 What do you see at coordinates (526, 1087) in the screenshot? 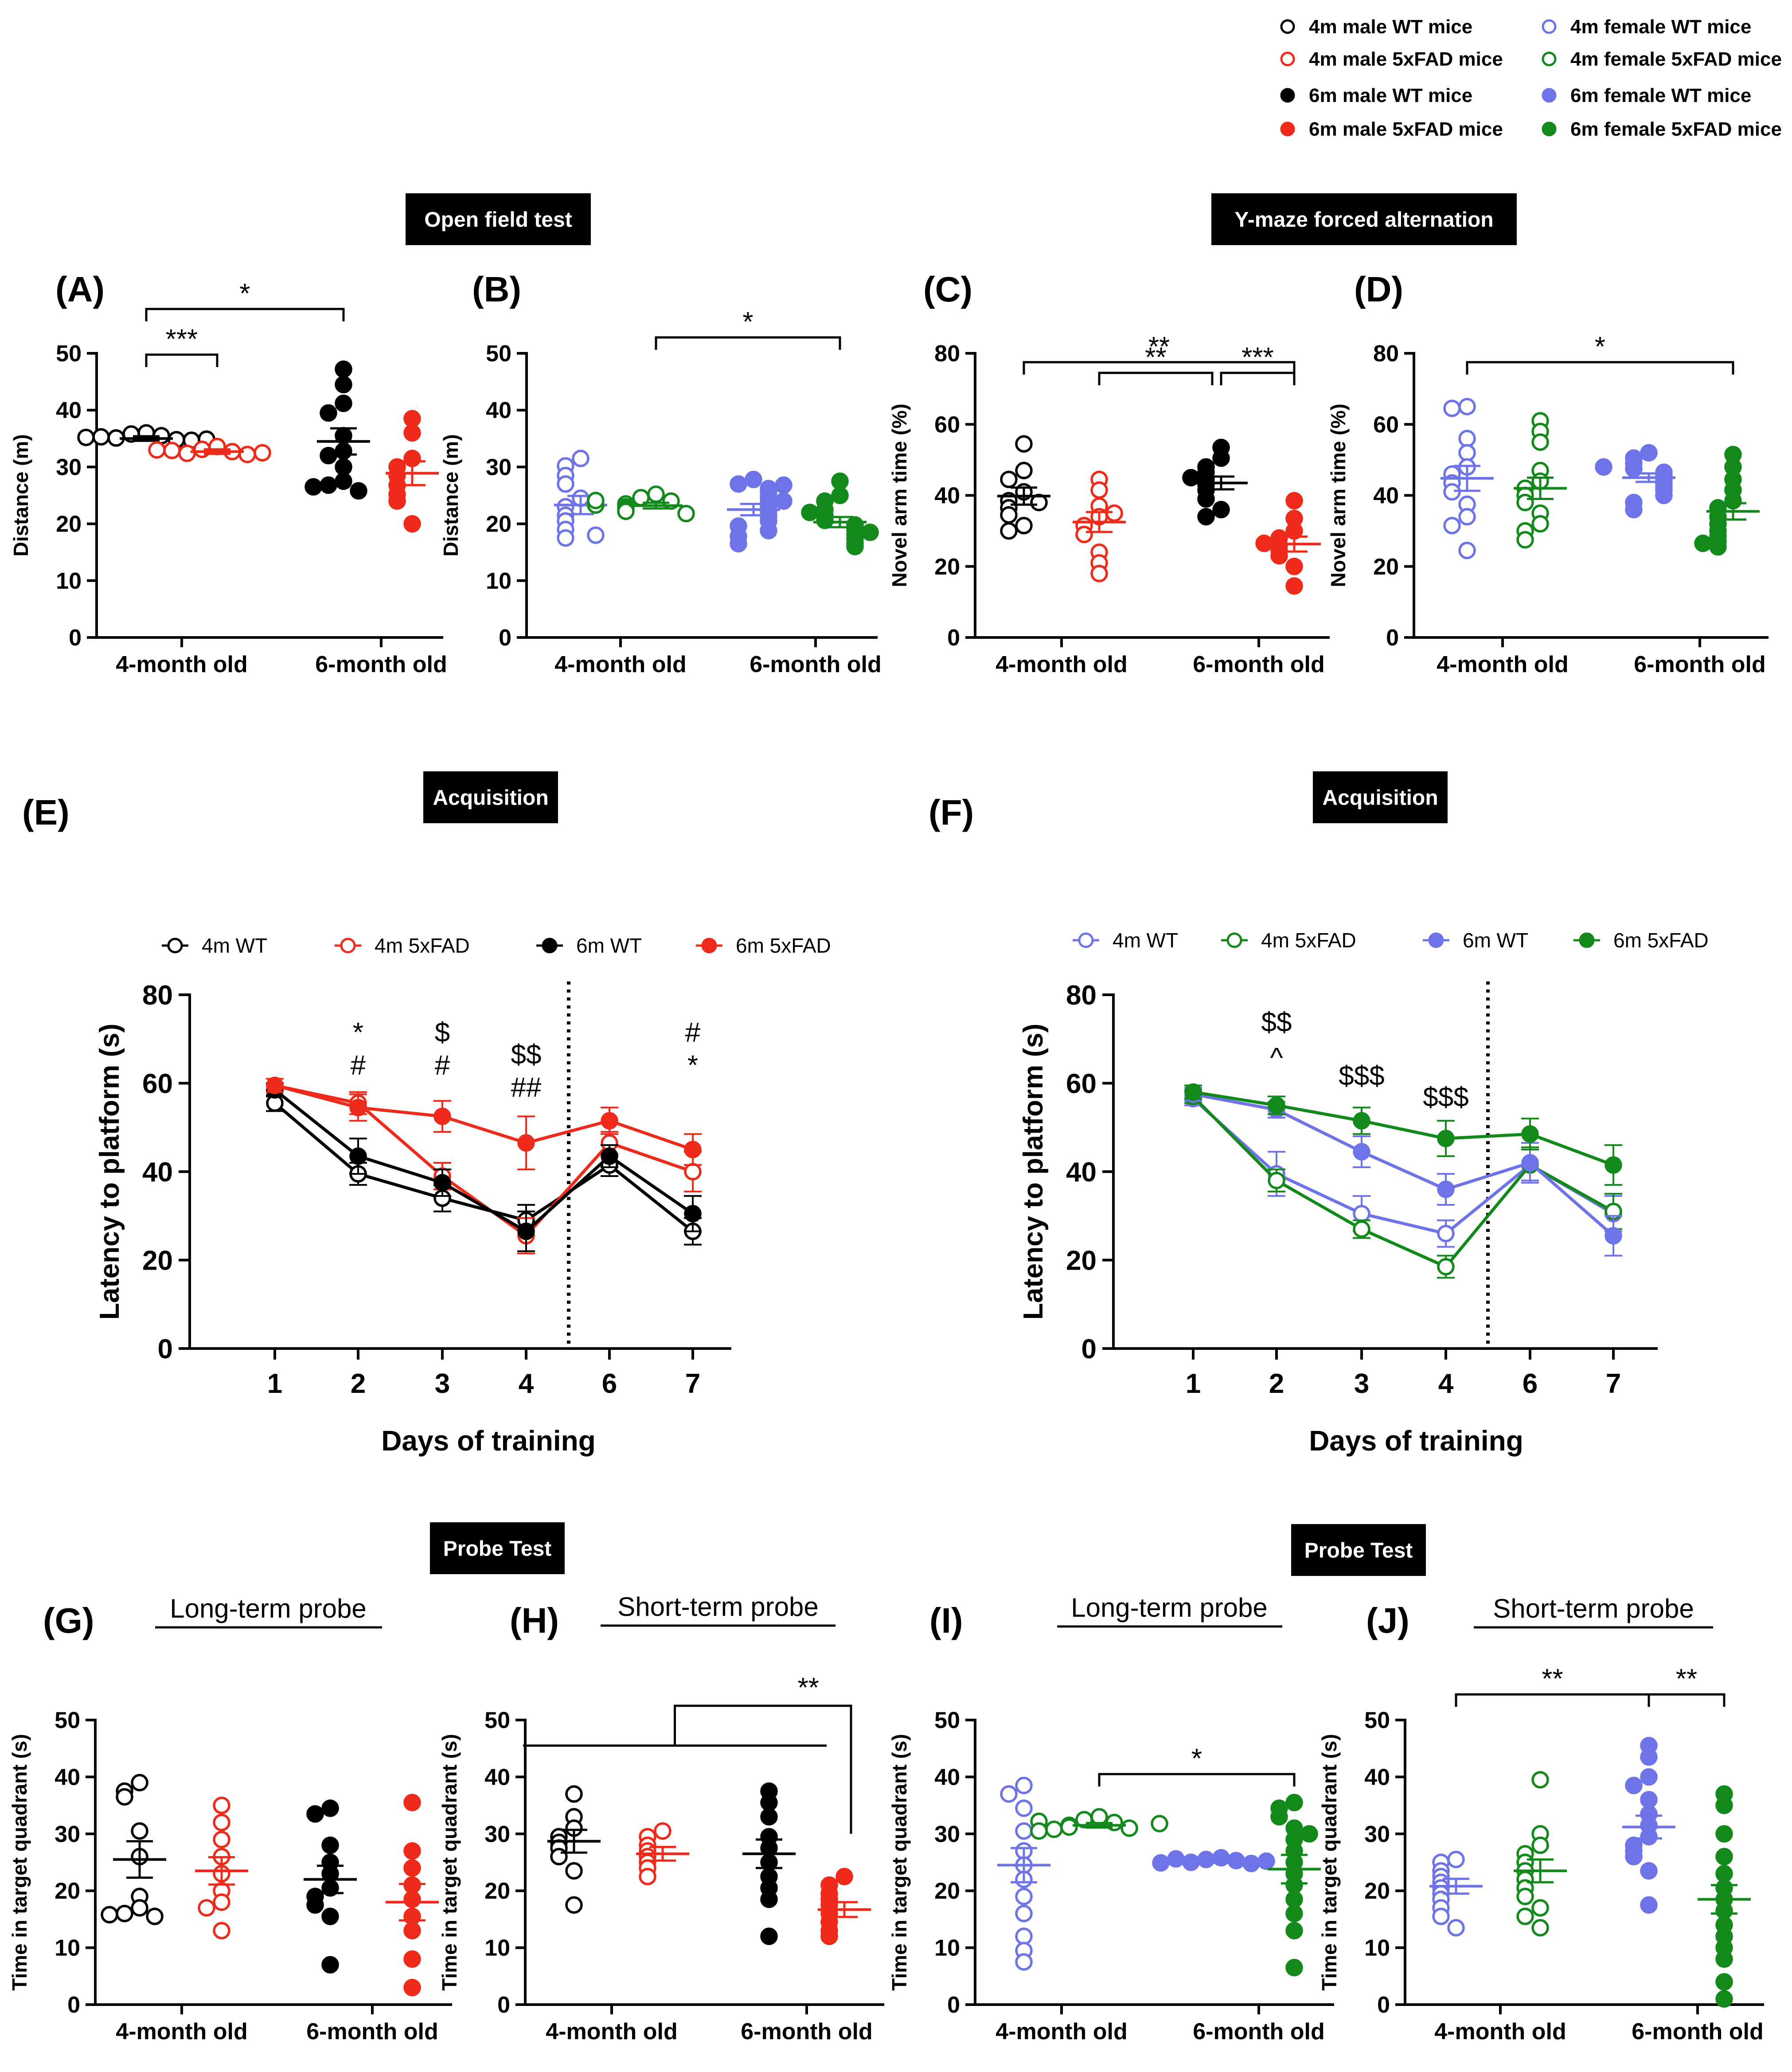
I see `annotation-label: ##` at bounding box center [526, 1087].